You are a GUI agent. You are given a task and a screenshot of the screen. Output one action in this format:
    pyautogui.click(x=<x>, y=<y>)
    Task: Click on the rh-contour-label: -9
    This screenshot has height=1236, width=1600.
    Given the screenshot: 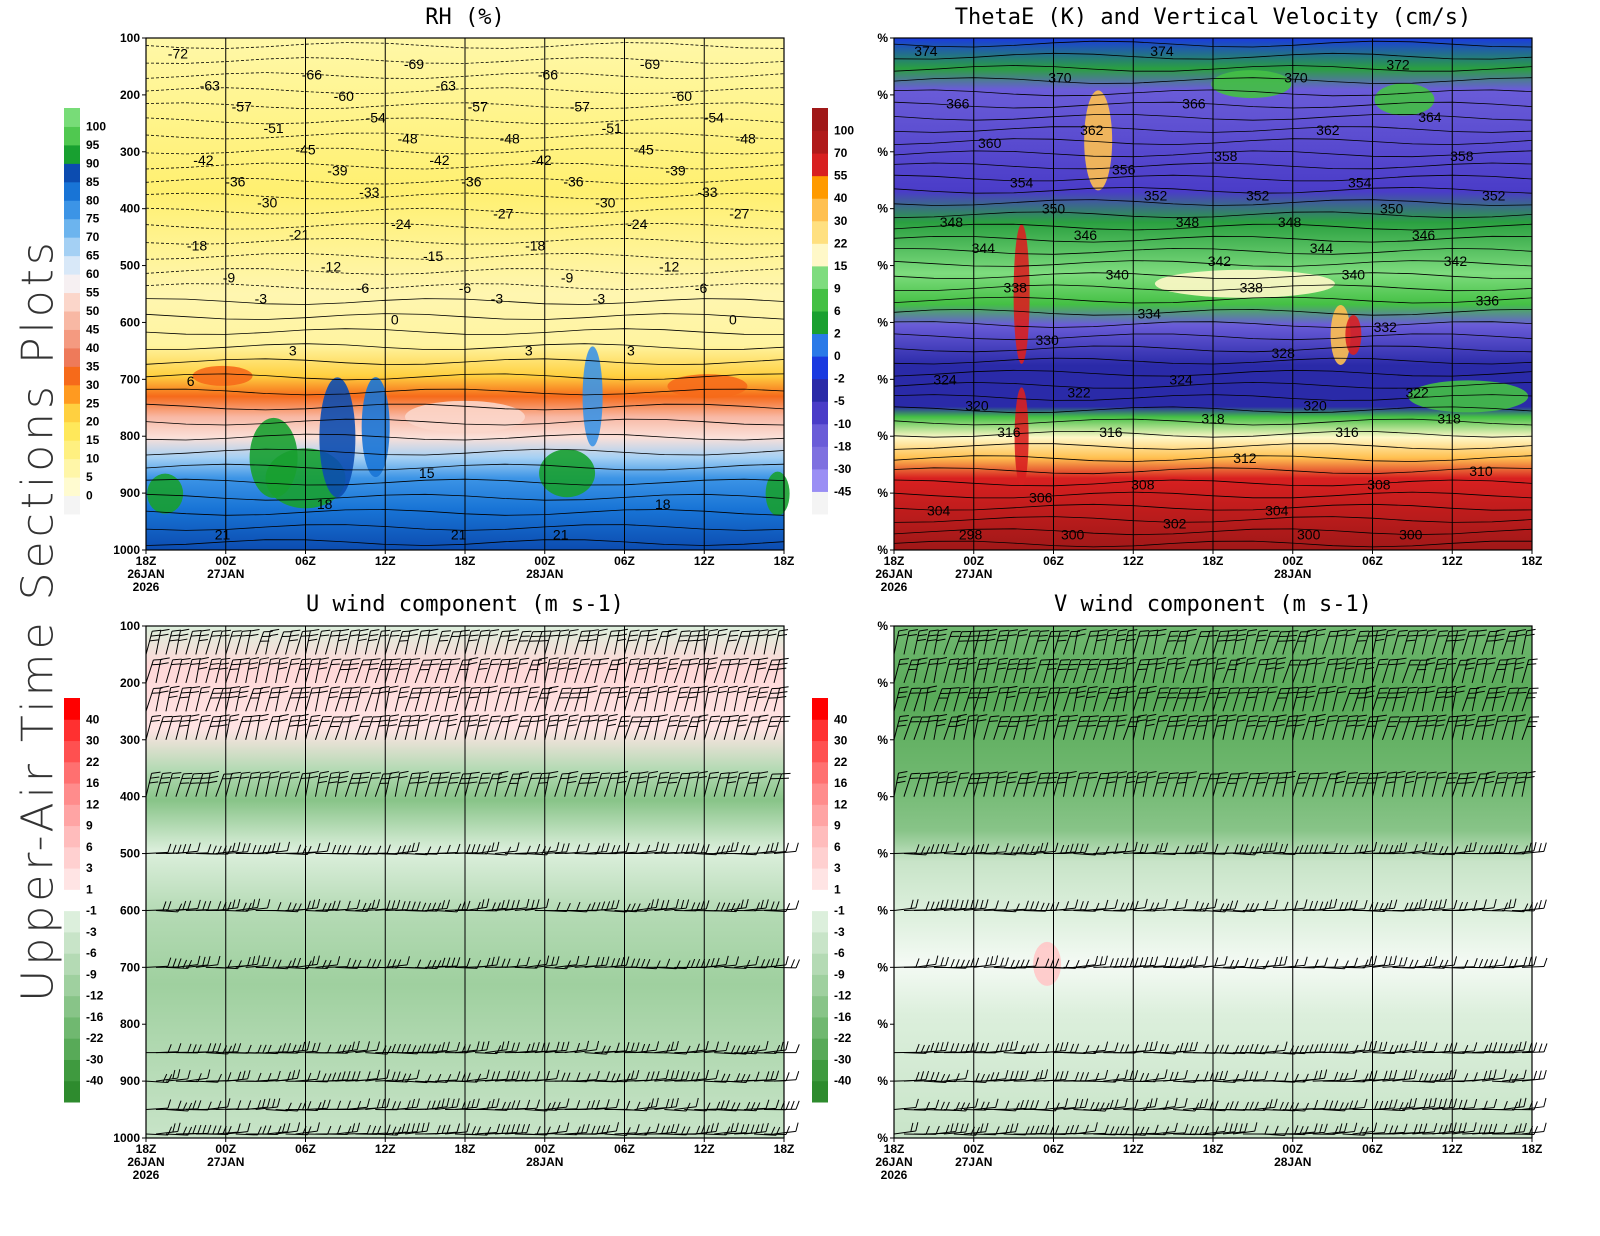 What is the action you would take?
    pyautogui.click(x=229, y=277)
    